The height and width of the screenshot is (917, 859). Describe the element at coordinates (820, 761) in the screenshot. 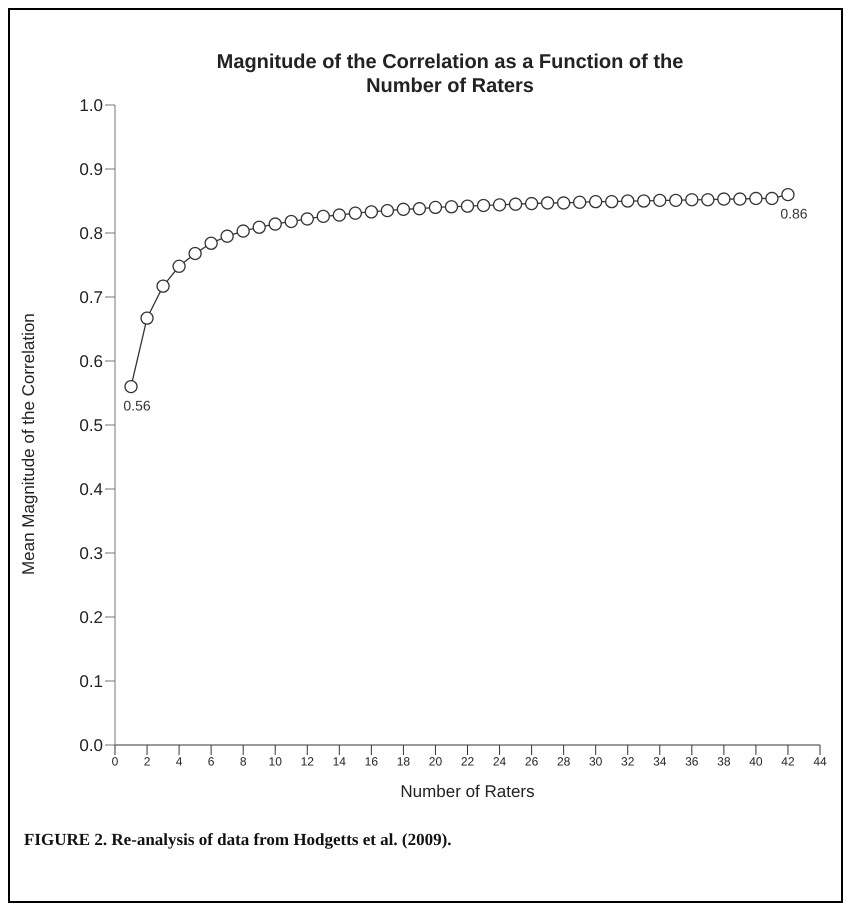

I see `x-tick-label: 44` at that location.